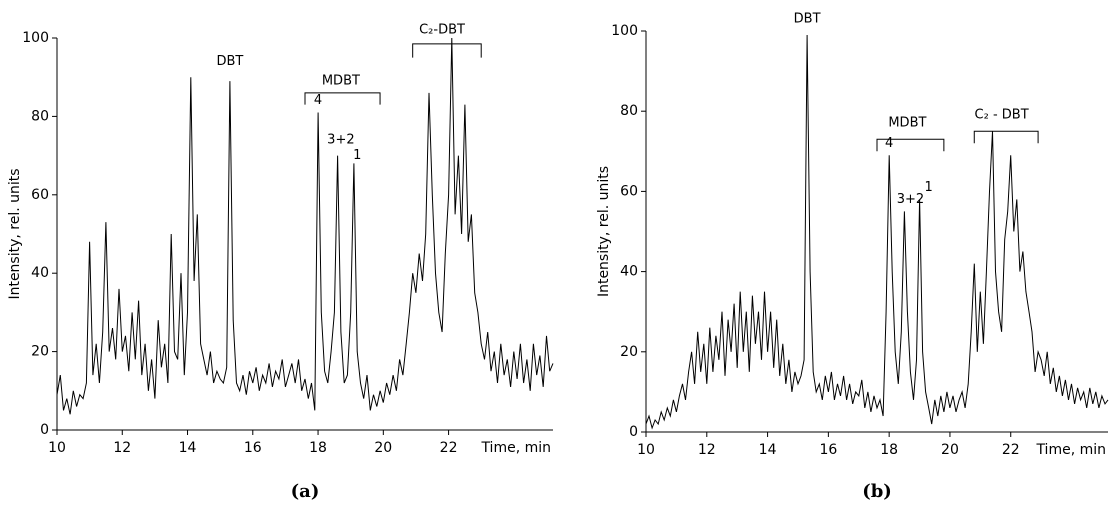 Image resolution: width=1111 pixels, height=524 pixels. Describe the element at coordinates (442, 30) in the screenshot. I see `peak-annotation: C₂-DBT` at that location.